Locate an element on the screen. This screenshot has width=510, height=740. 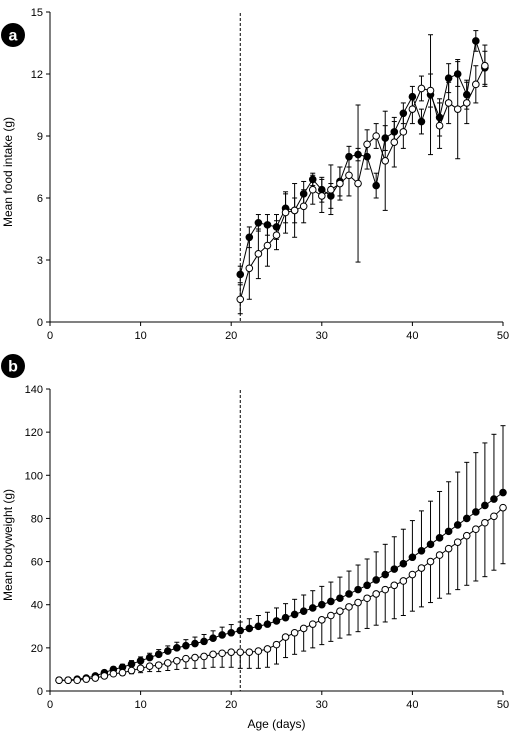
panel-letter: b is located at coordinates (13, 367).